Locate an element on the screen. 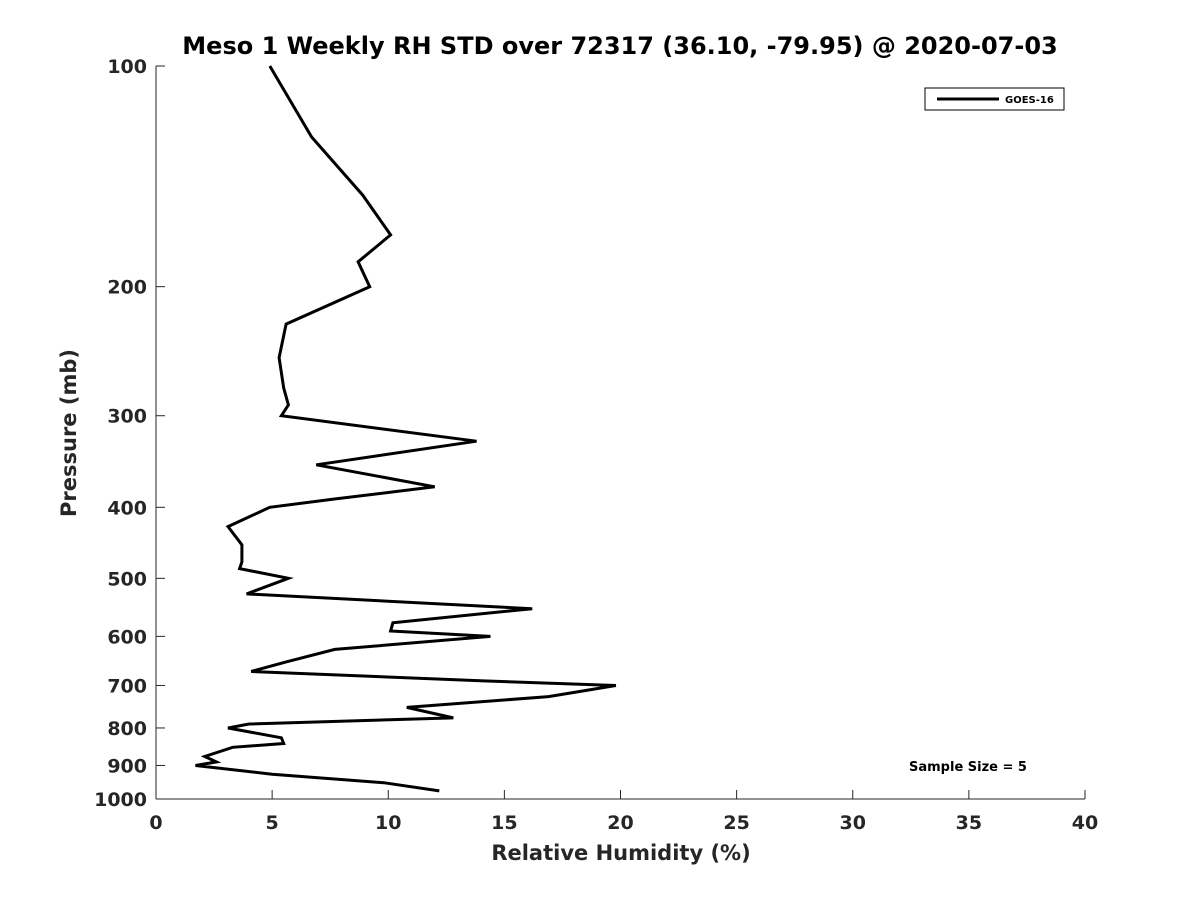 This screenshot has width=1200, height=900. x-tick-label: 10 is located at coordinates (388, 823).